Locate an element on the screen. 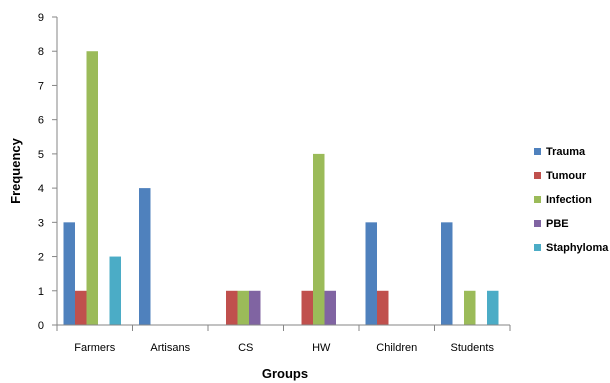 This screenshot has height=383, width=610. bar-infection-hw is located at coordinates (319, 239).